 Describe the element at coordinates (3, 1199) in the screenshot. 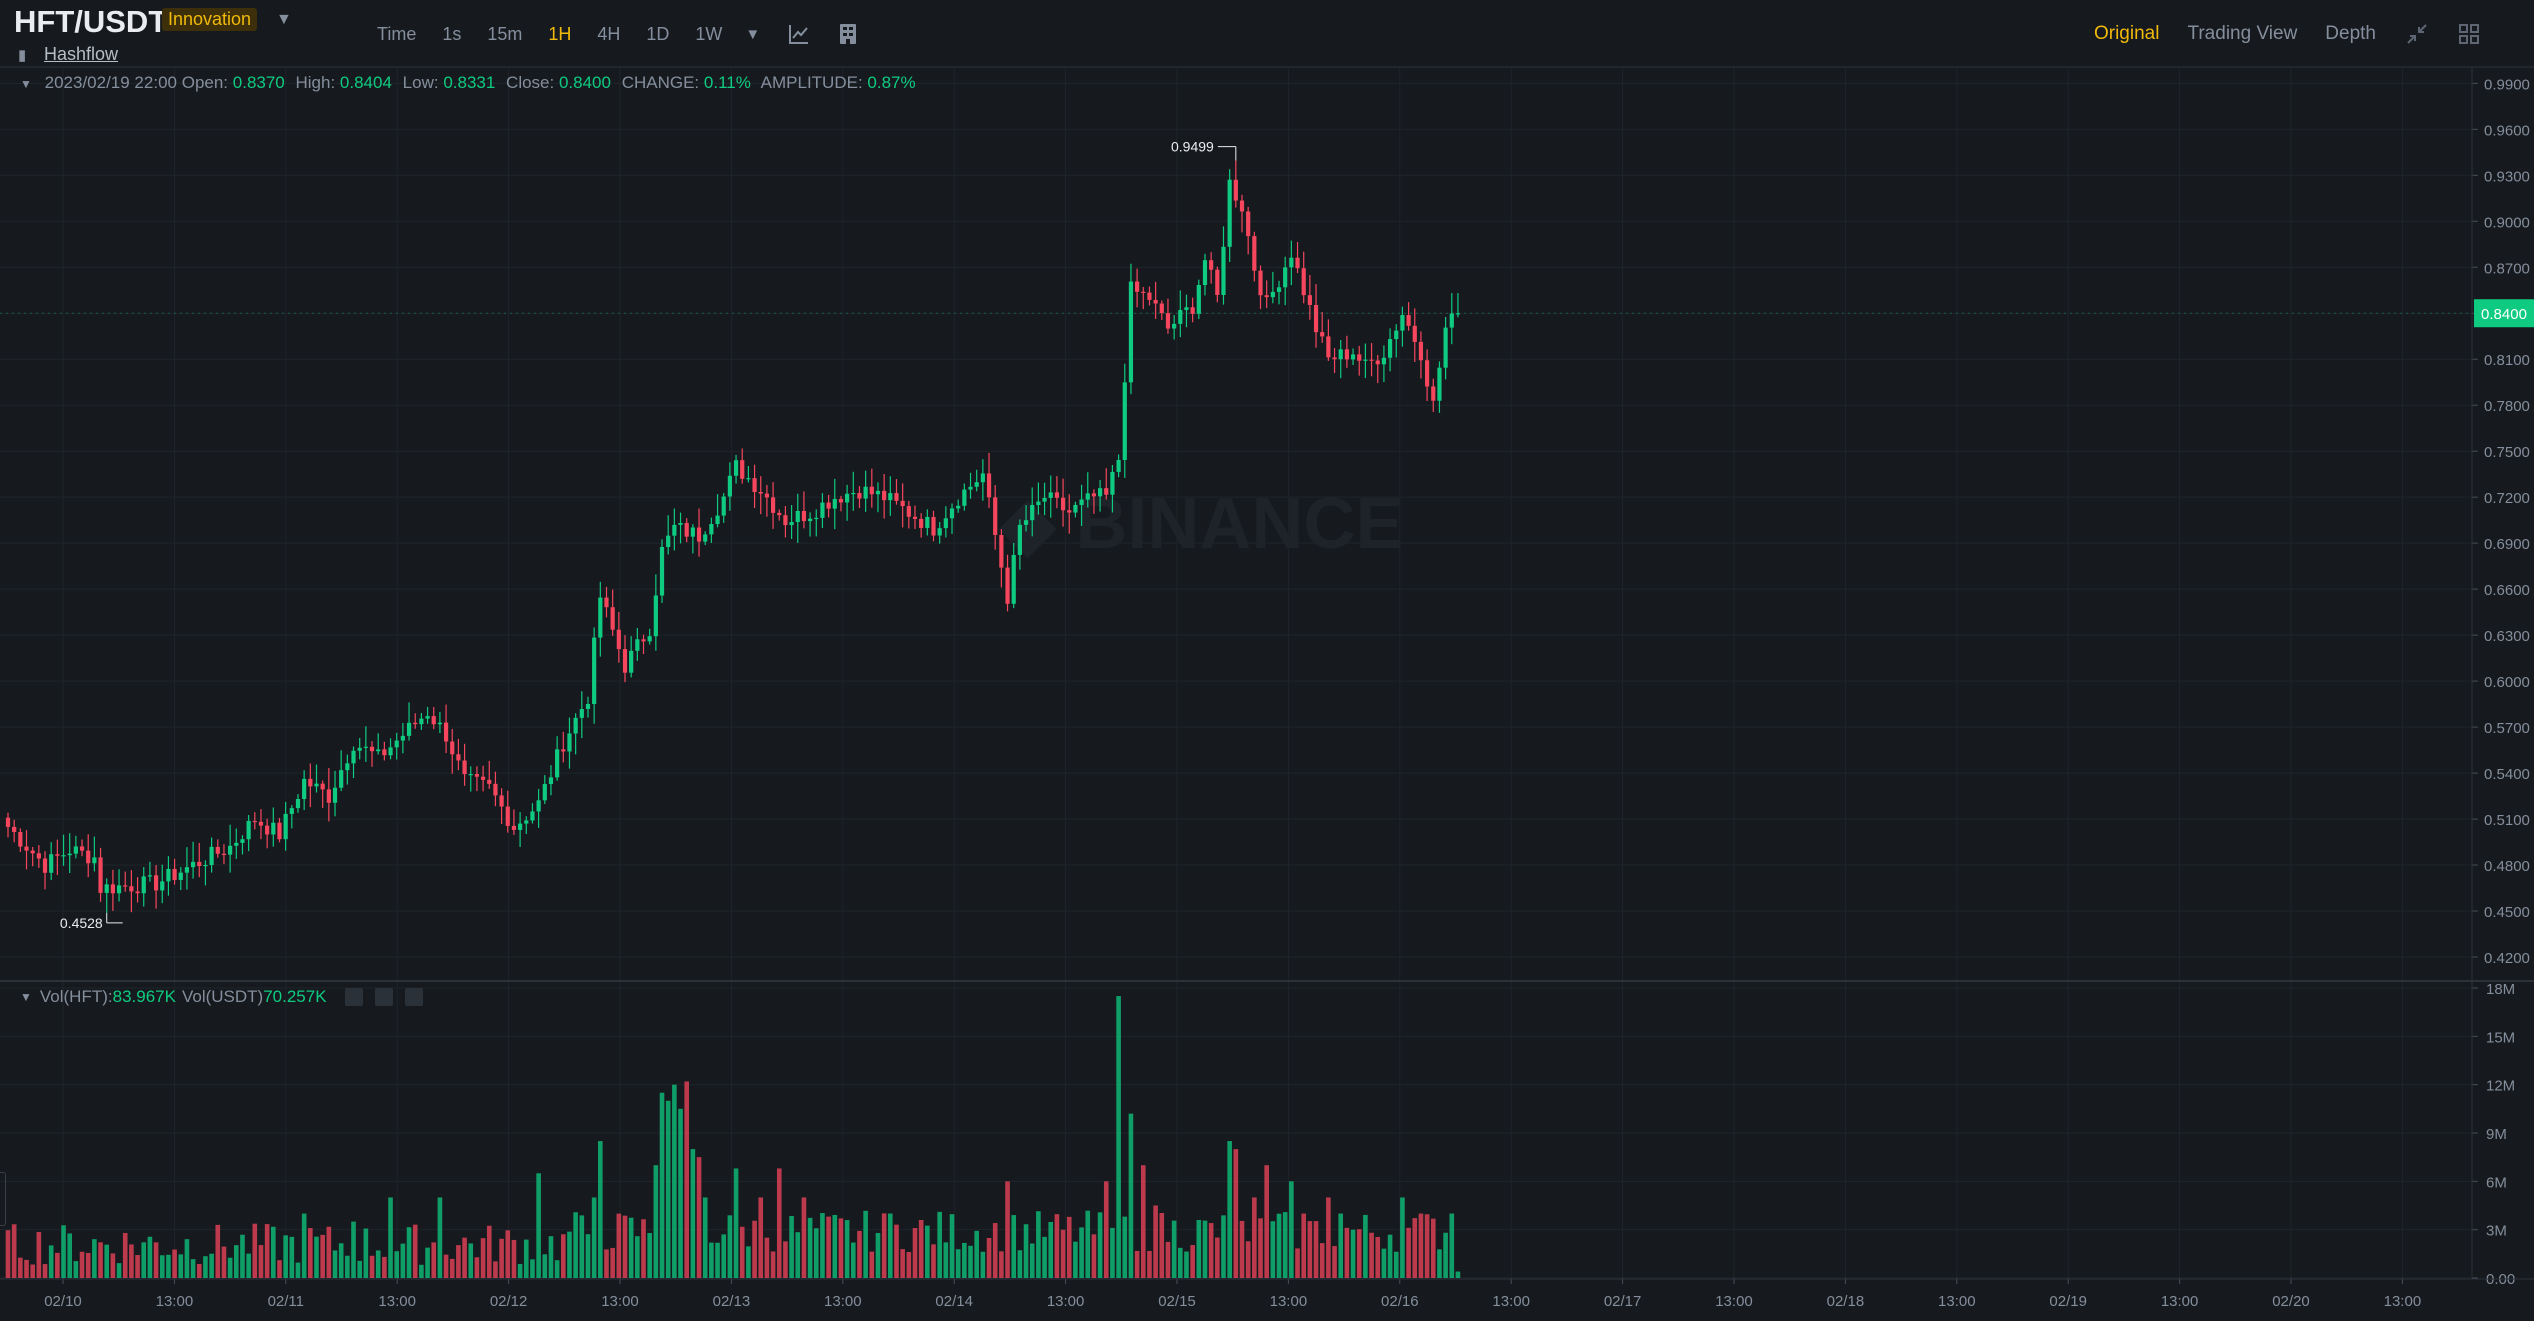

I see `drawer-handle` at that location.